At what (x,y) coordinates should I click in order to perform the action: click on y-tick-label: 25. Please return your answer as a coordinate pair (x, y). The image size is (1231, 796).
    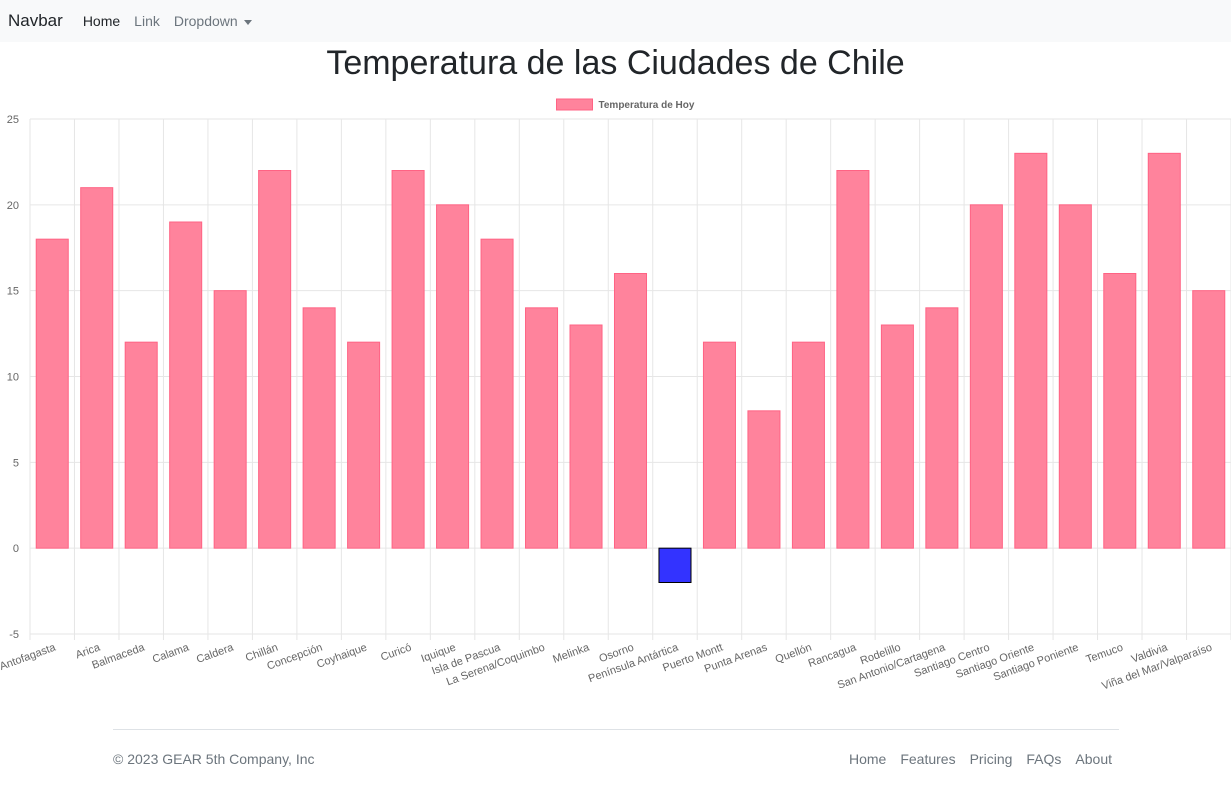
    Looking at the image, I should click on (13, 120).